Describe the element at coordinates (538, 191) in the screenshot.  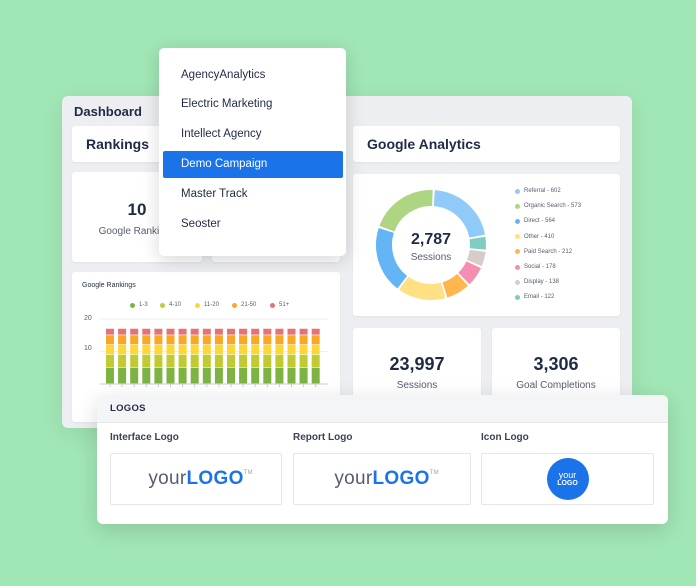
I see `ga-legend-item: Referral - 602` at that location.